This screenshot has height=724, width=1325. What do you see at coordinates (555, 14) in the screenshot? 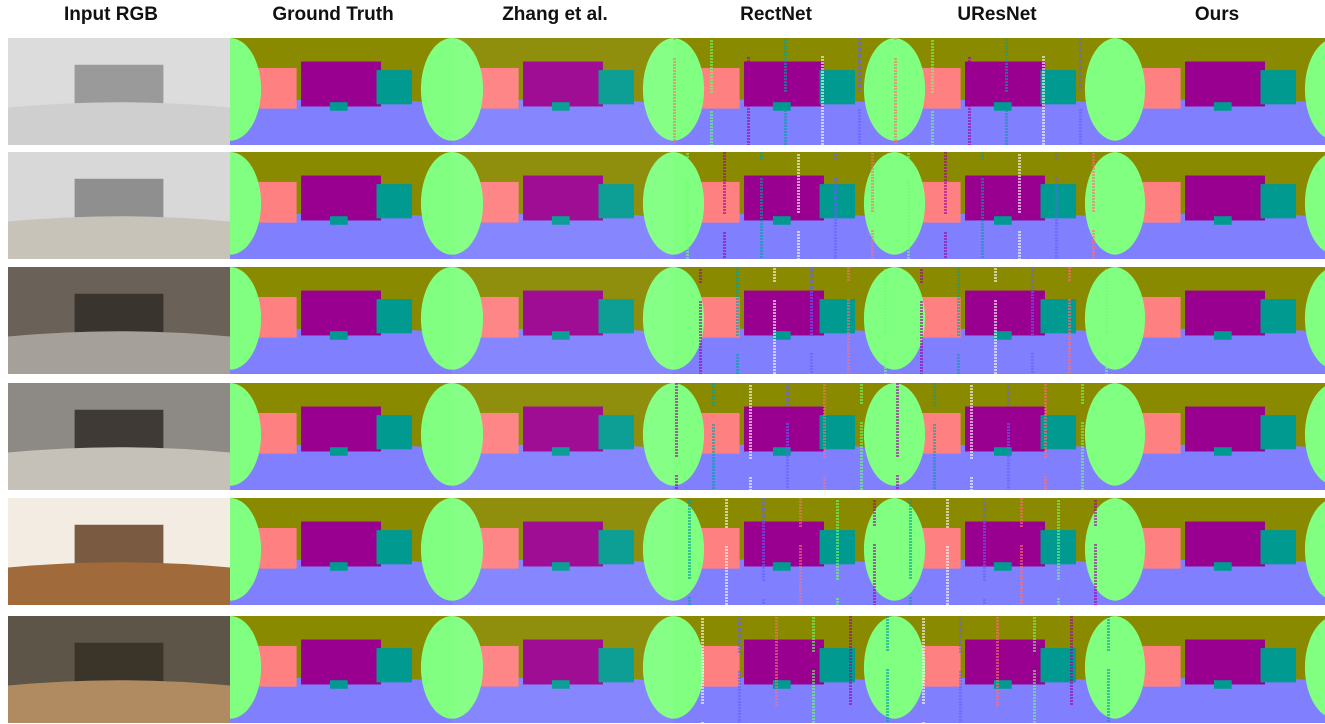
I see `col-title-zhang: Zhang et al.` at bounding box center [555, 14].